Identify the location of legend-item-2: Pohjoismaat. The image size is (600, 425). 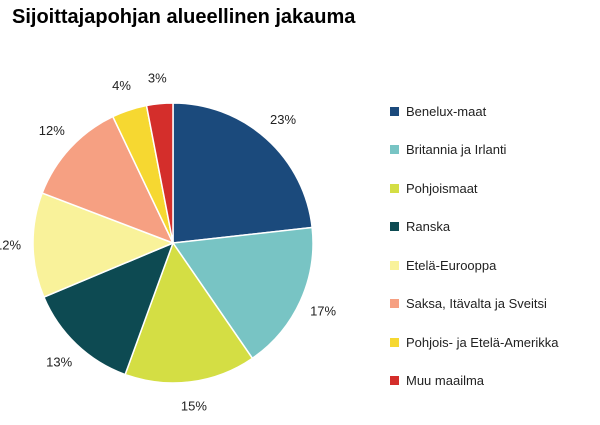
(474, 188).